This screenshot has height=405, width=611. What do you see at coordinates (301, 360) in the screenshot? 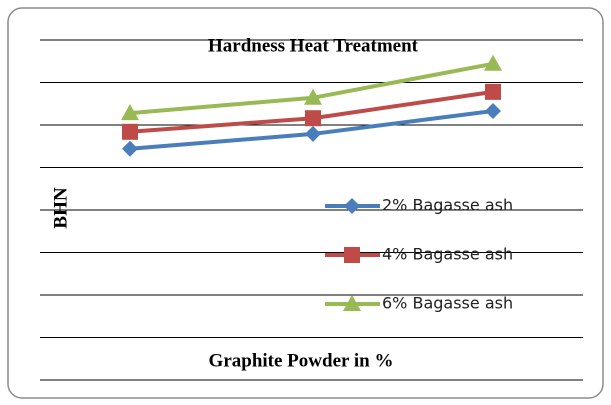
I see `x-axis-label: Graphite Powder in %` at bounding box center [301, 360].